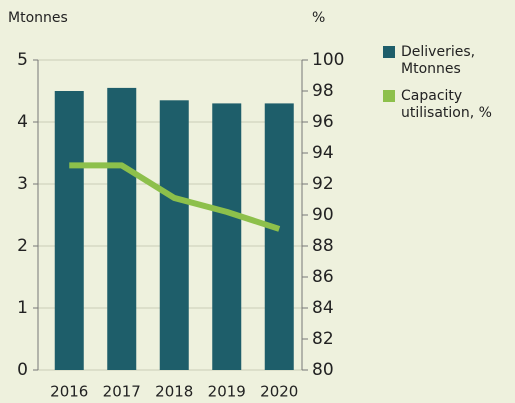  I want to click on legend-item: Capacity utilisation, %, so click(447, 105).